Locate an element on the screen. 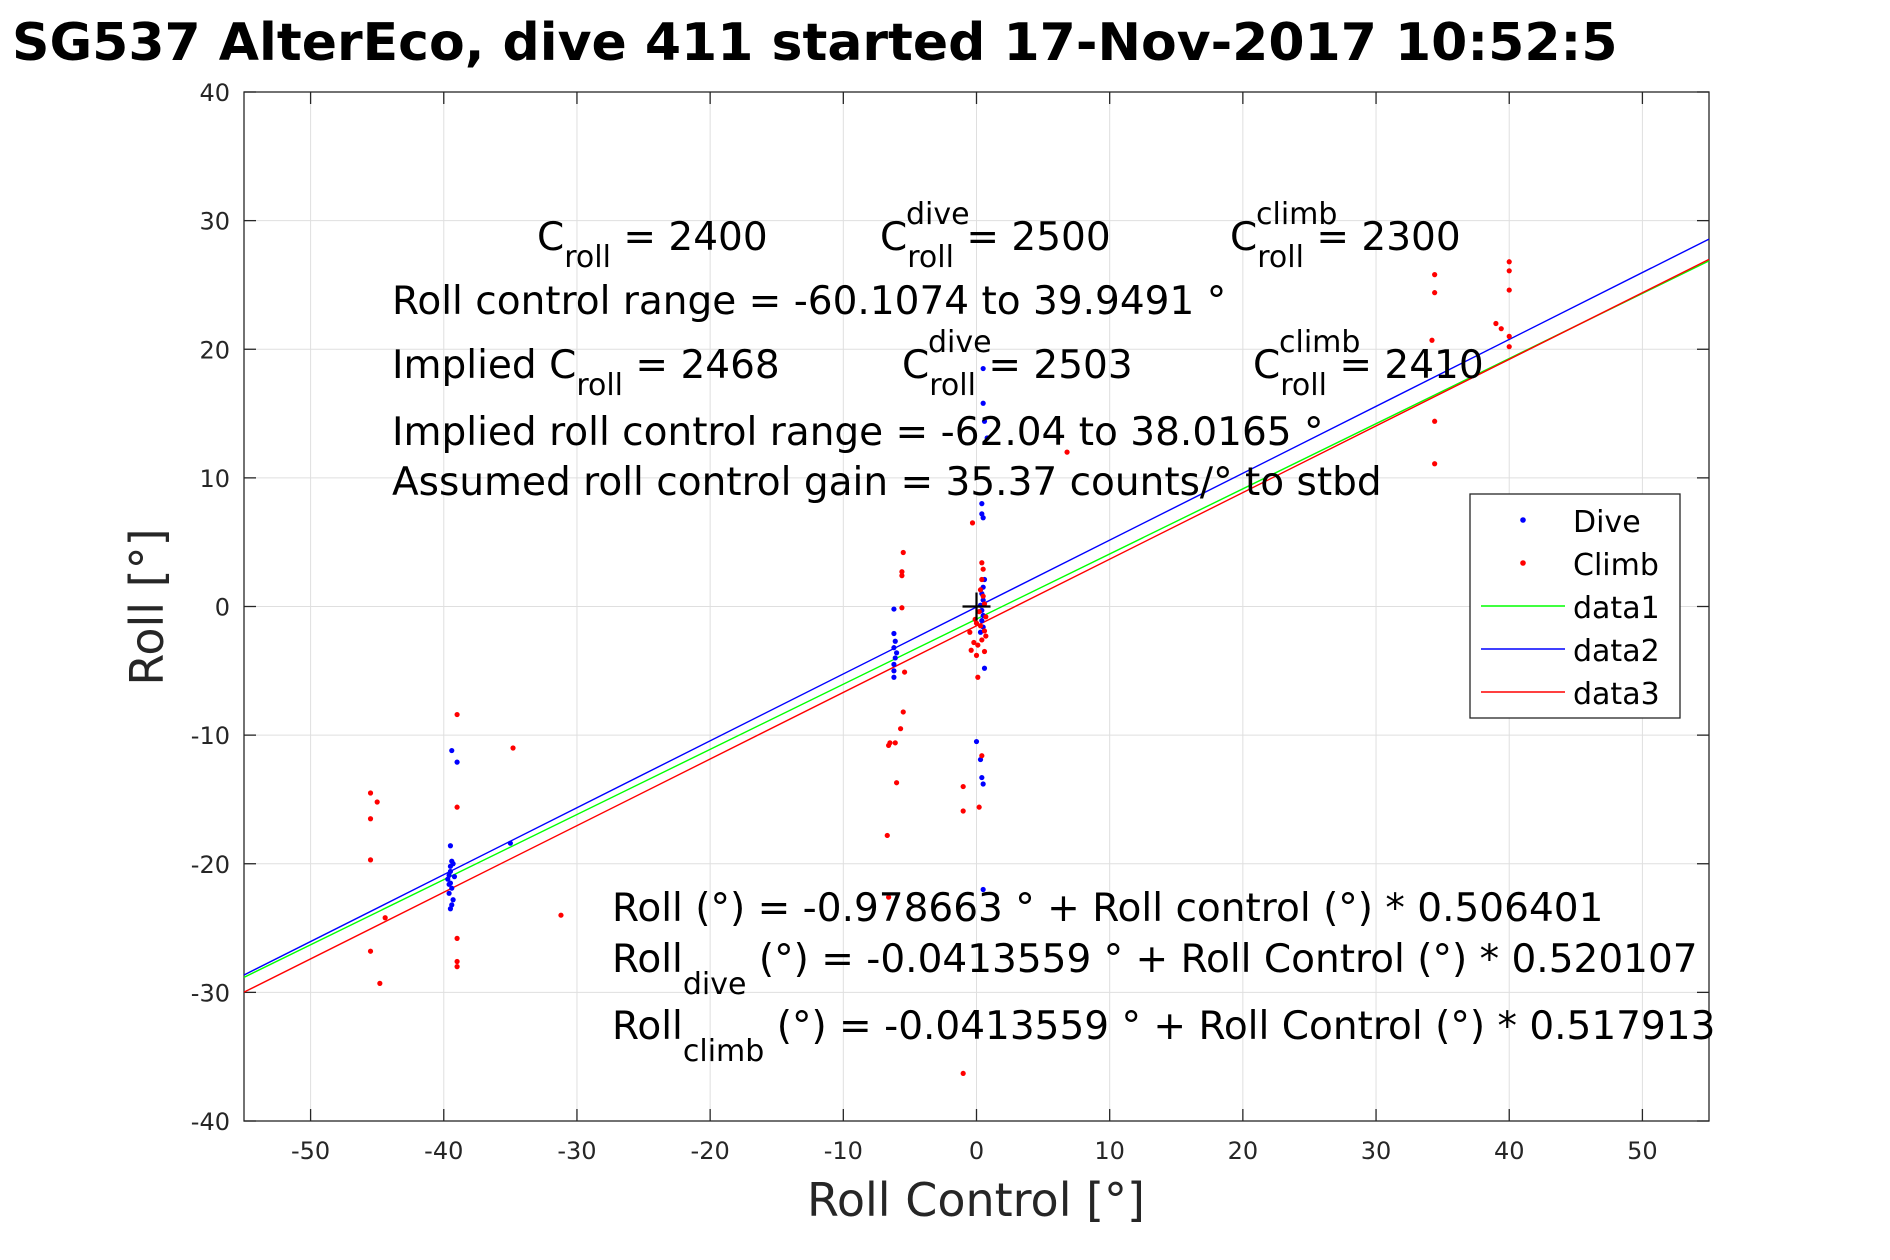  x-tick-label: 30 is located at coordinates (1376, 1151).